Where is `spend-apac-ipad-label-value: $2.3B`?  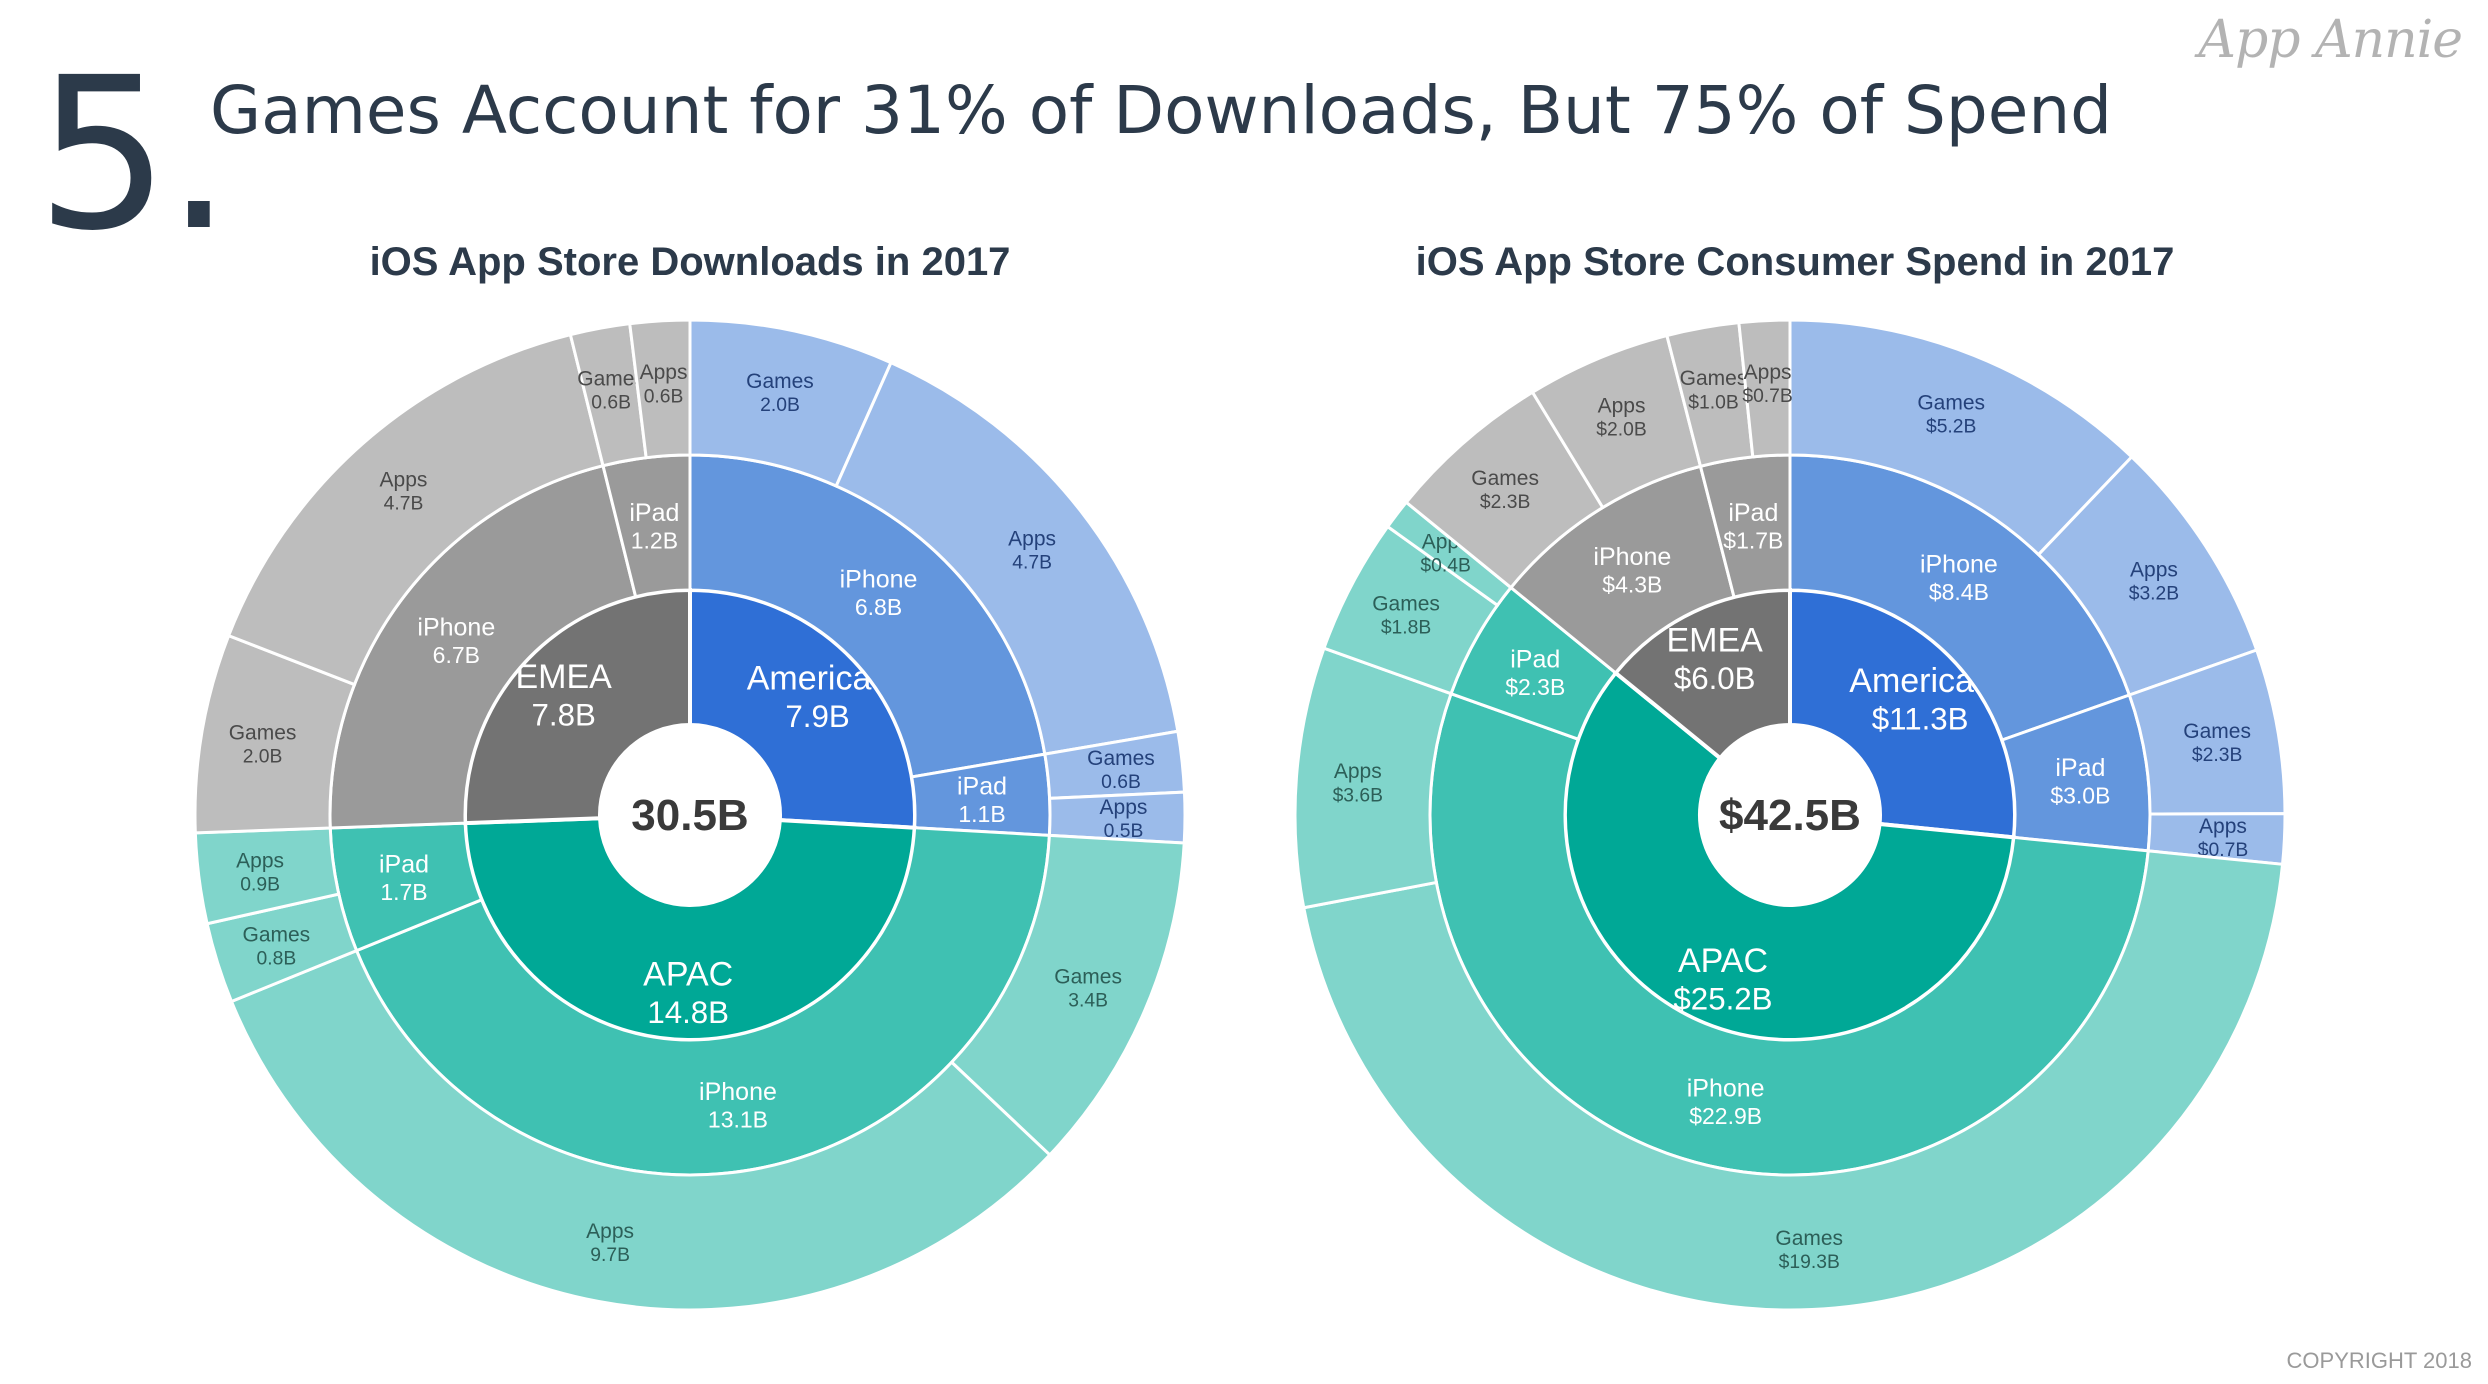
spend-apac-ipad-label-value: $2.3B is located at coordinates (1535, 687).